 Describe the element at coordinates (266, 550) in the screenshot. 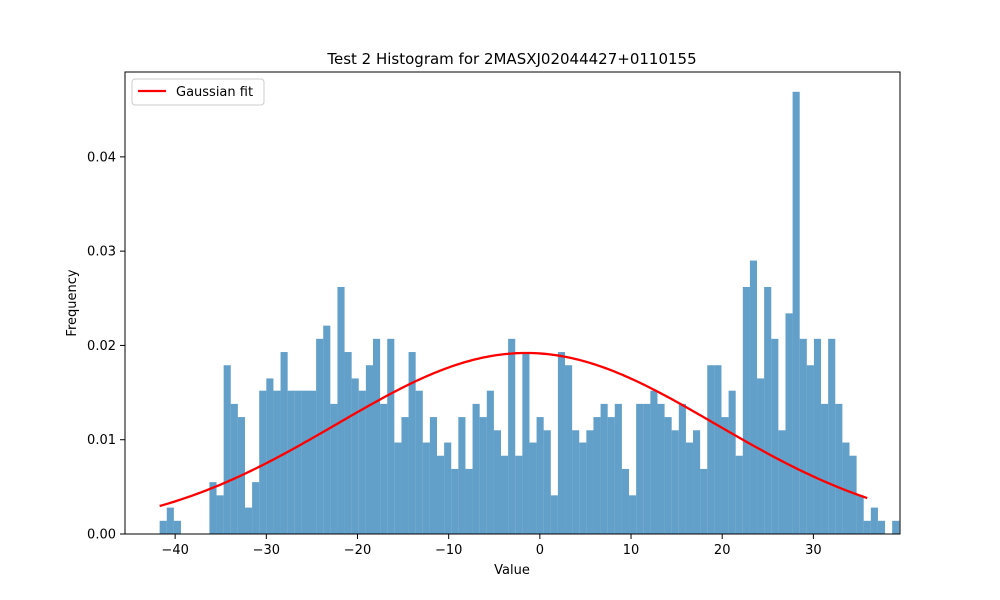

I see `x-tick-label: −30` at that location.